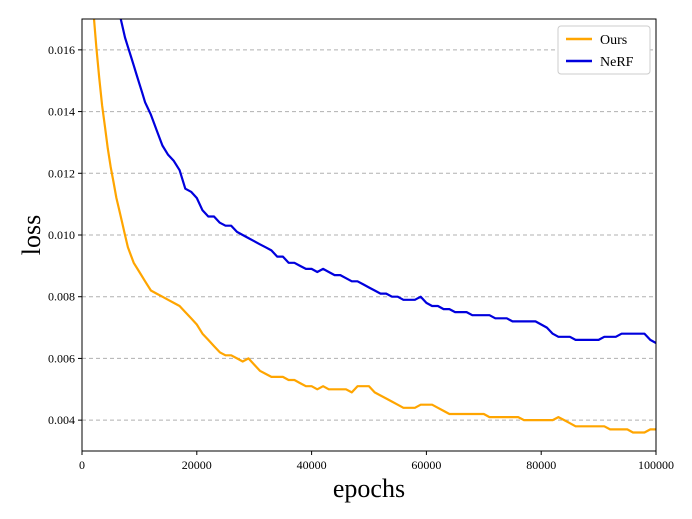 The width and height of the screenshot is (692, 519). I want to click on y-axis-title: loss, so click(31, 235).